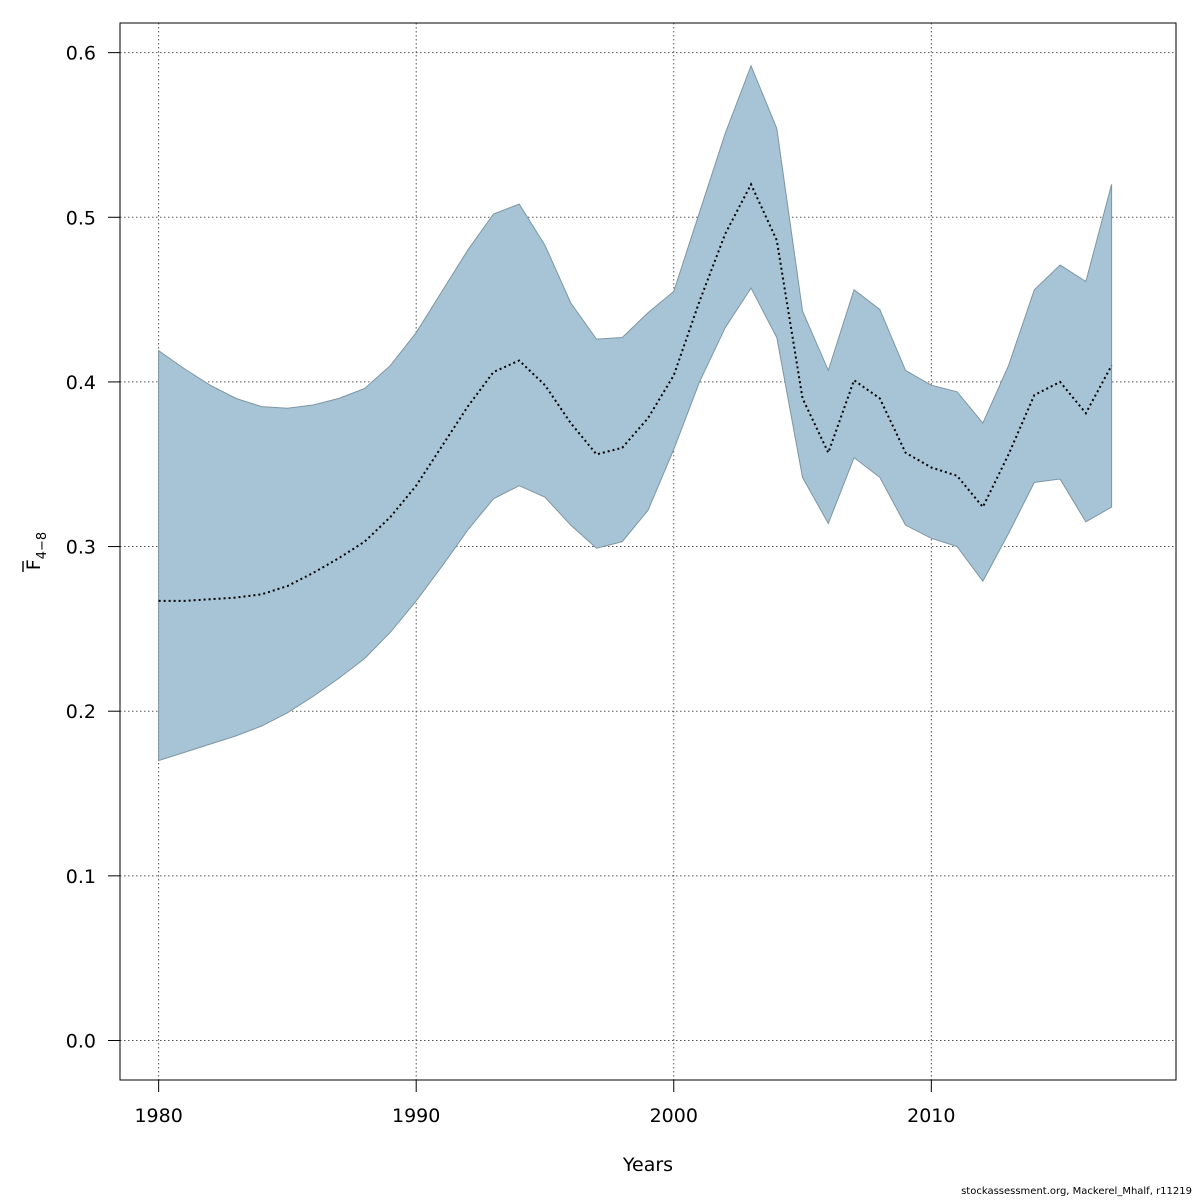 The height and width of the screenshot is (1200, 1200). I want to click on y-tick-label-1: 0.1, so click(81, 877).